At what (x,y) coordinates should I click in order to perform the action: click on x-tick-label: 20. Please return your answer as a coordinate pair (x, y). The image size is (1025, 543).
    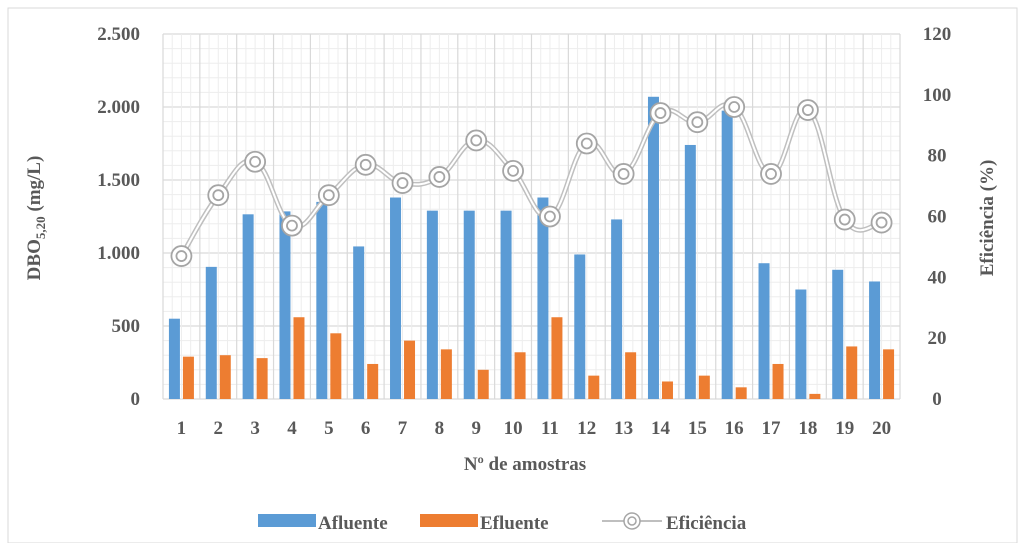
    Looking at the image, I should click on (881, 428).